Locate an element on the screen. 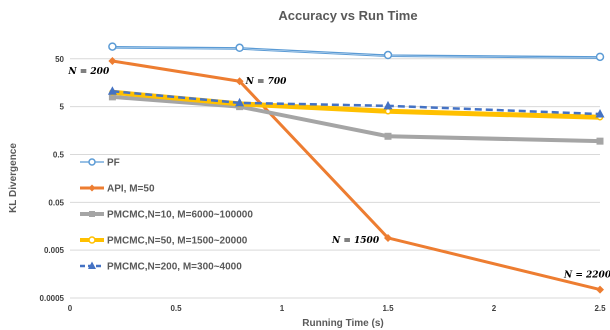 The height and width of the screenshot is (330, 610). x-axis-ticks: 0 0.5 1 1.5 2 2.5 is located at coordinates (337, 308).